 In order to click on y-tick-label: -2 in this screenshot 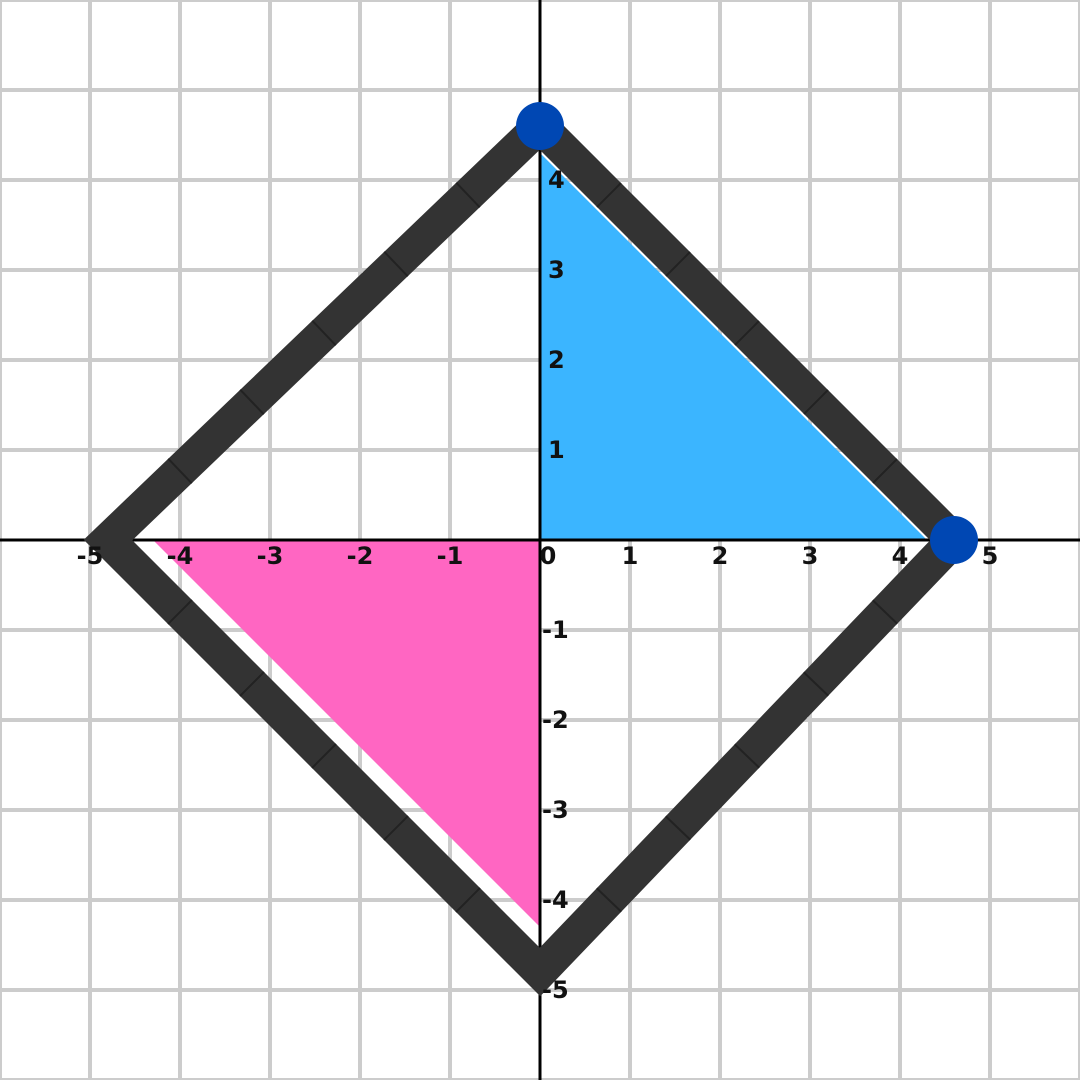, I will do `click(555, 720)`.